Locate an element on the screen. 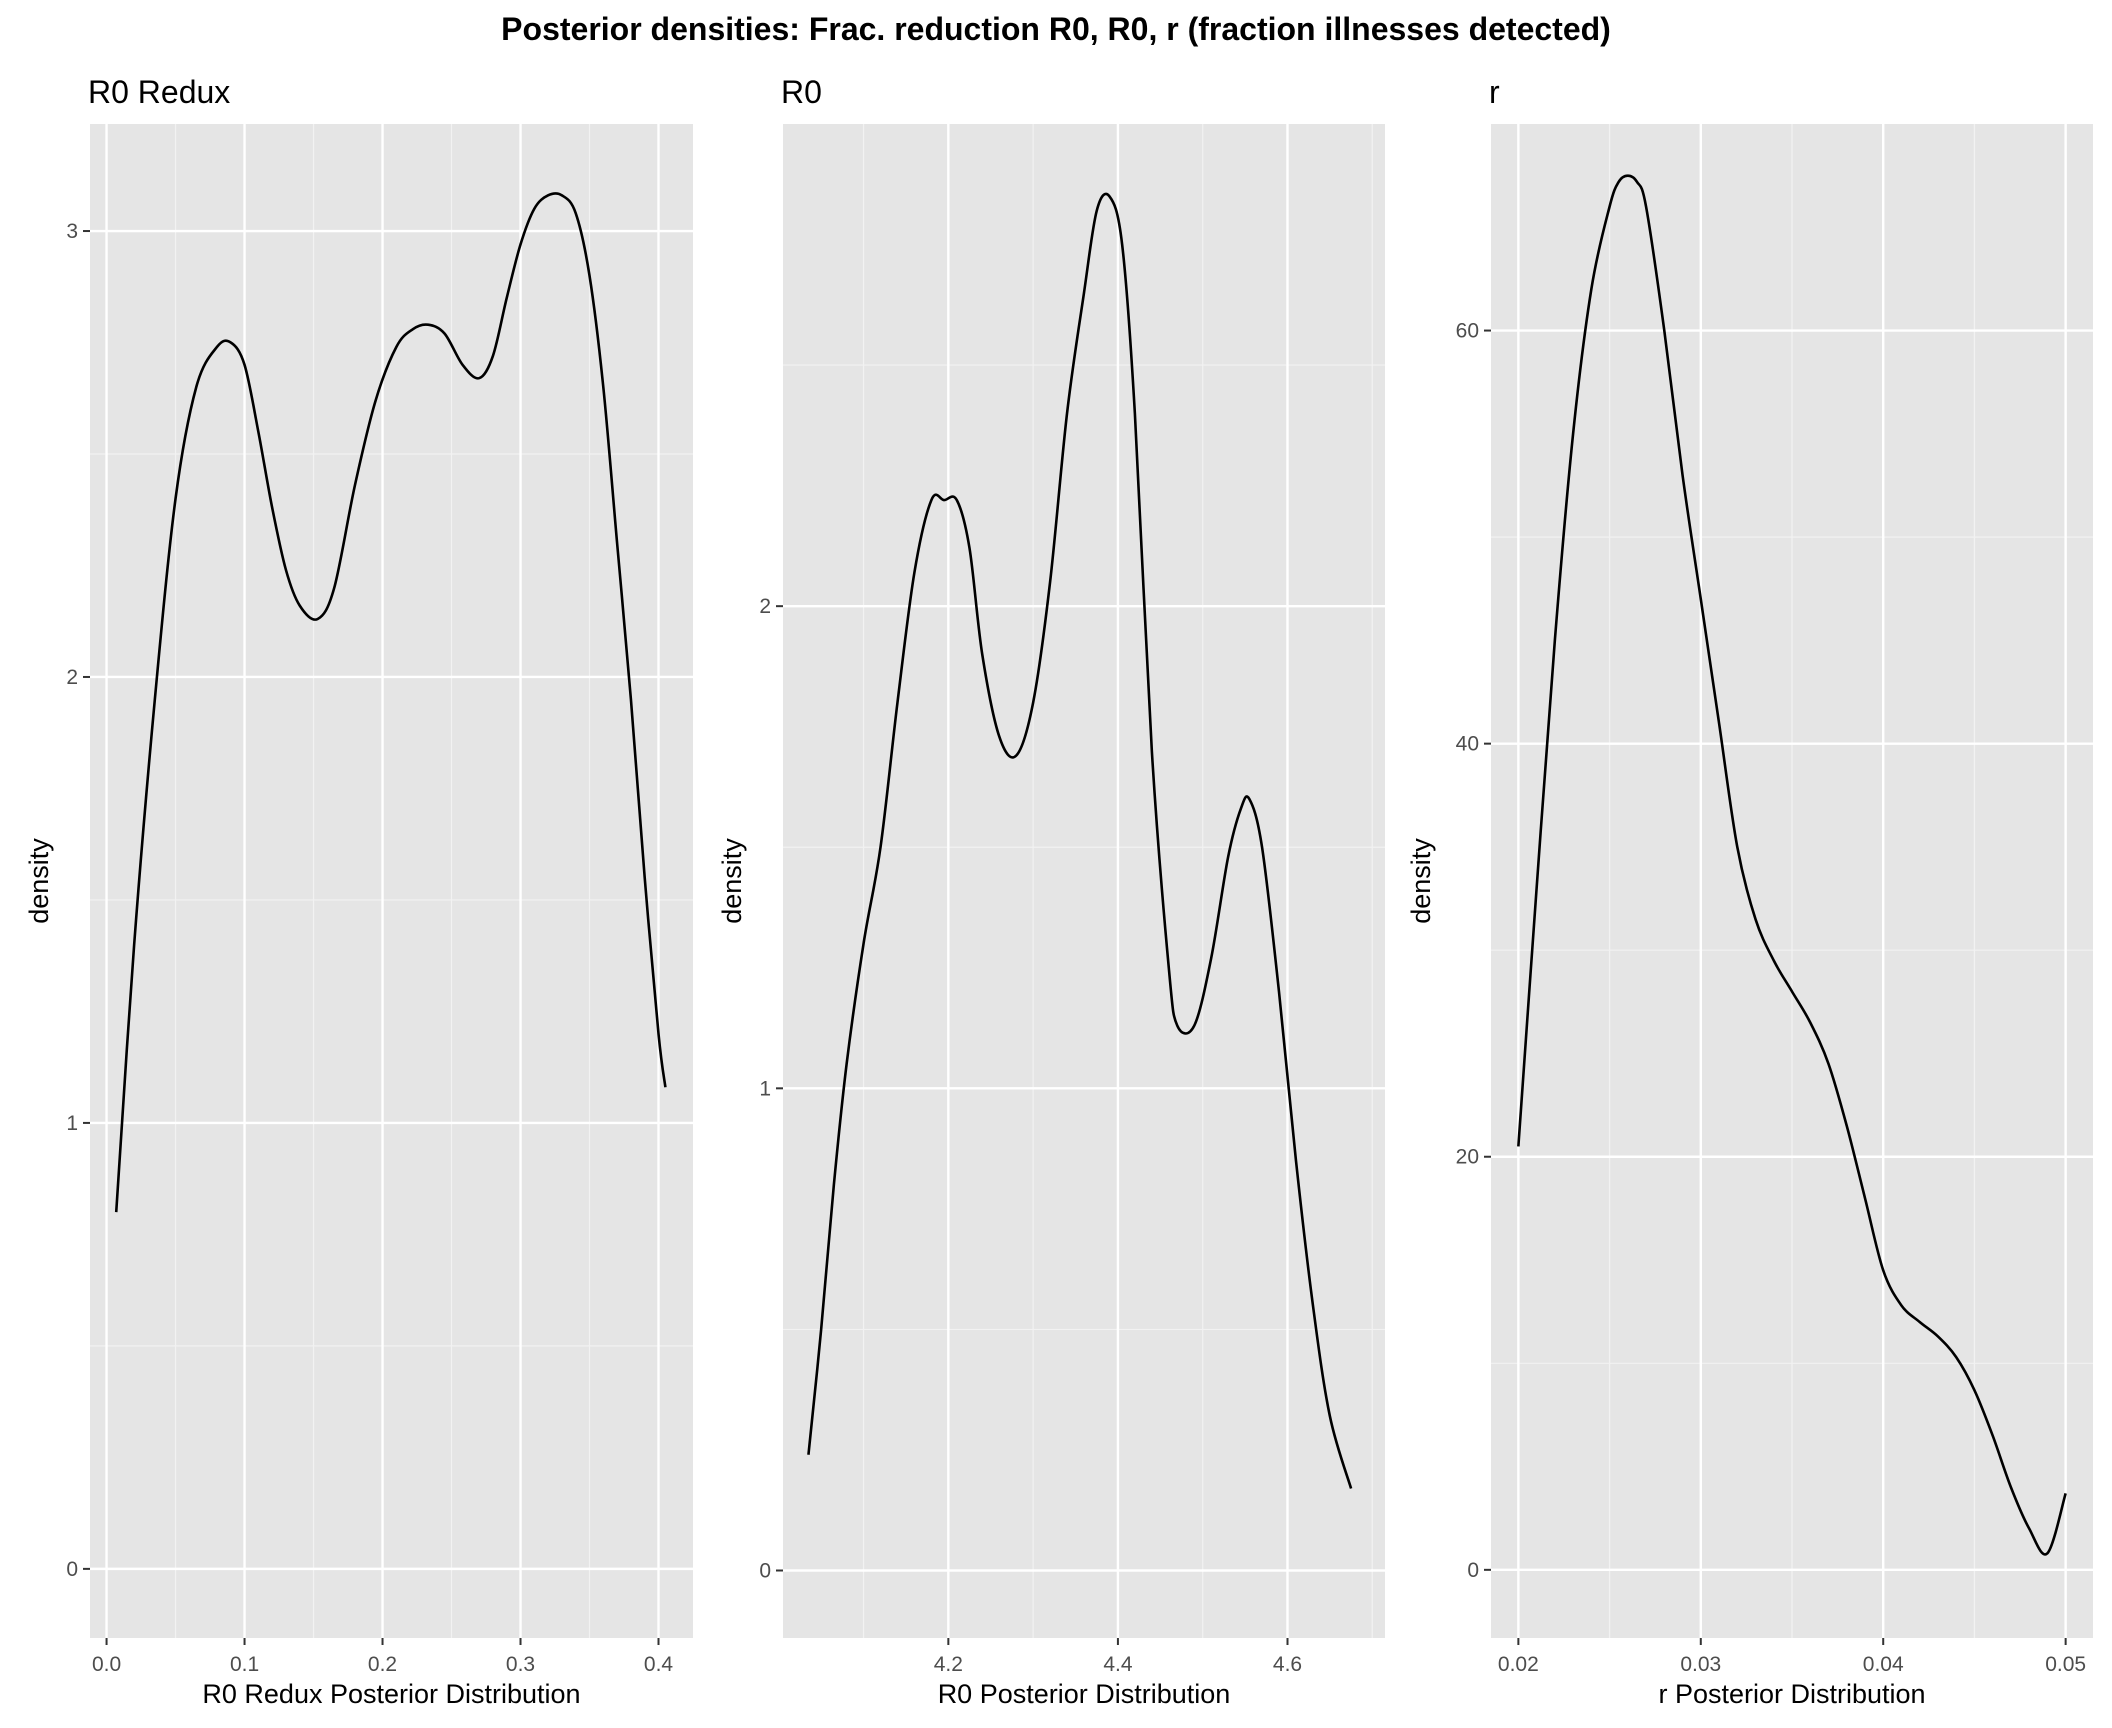 The width and height of the screenshot is (2112, 1728). x-tick-label: 4.6 is located at coordinates (1287, 1664).